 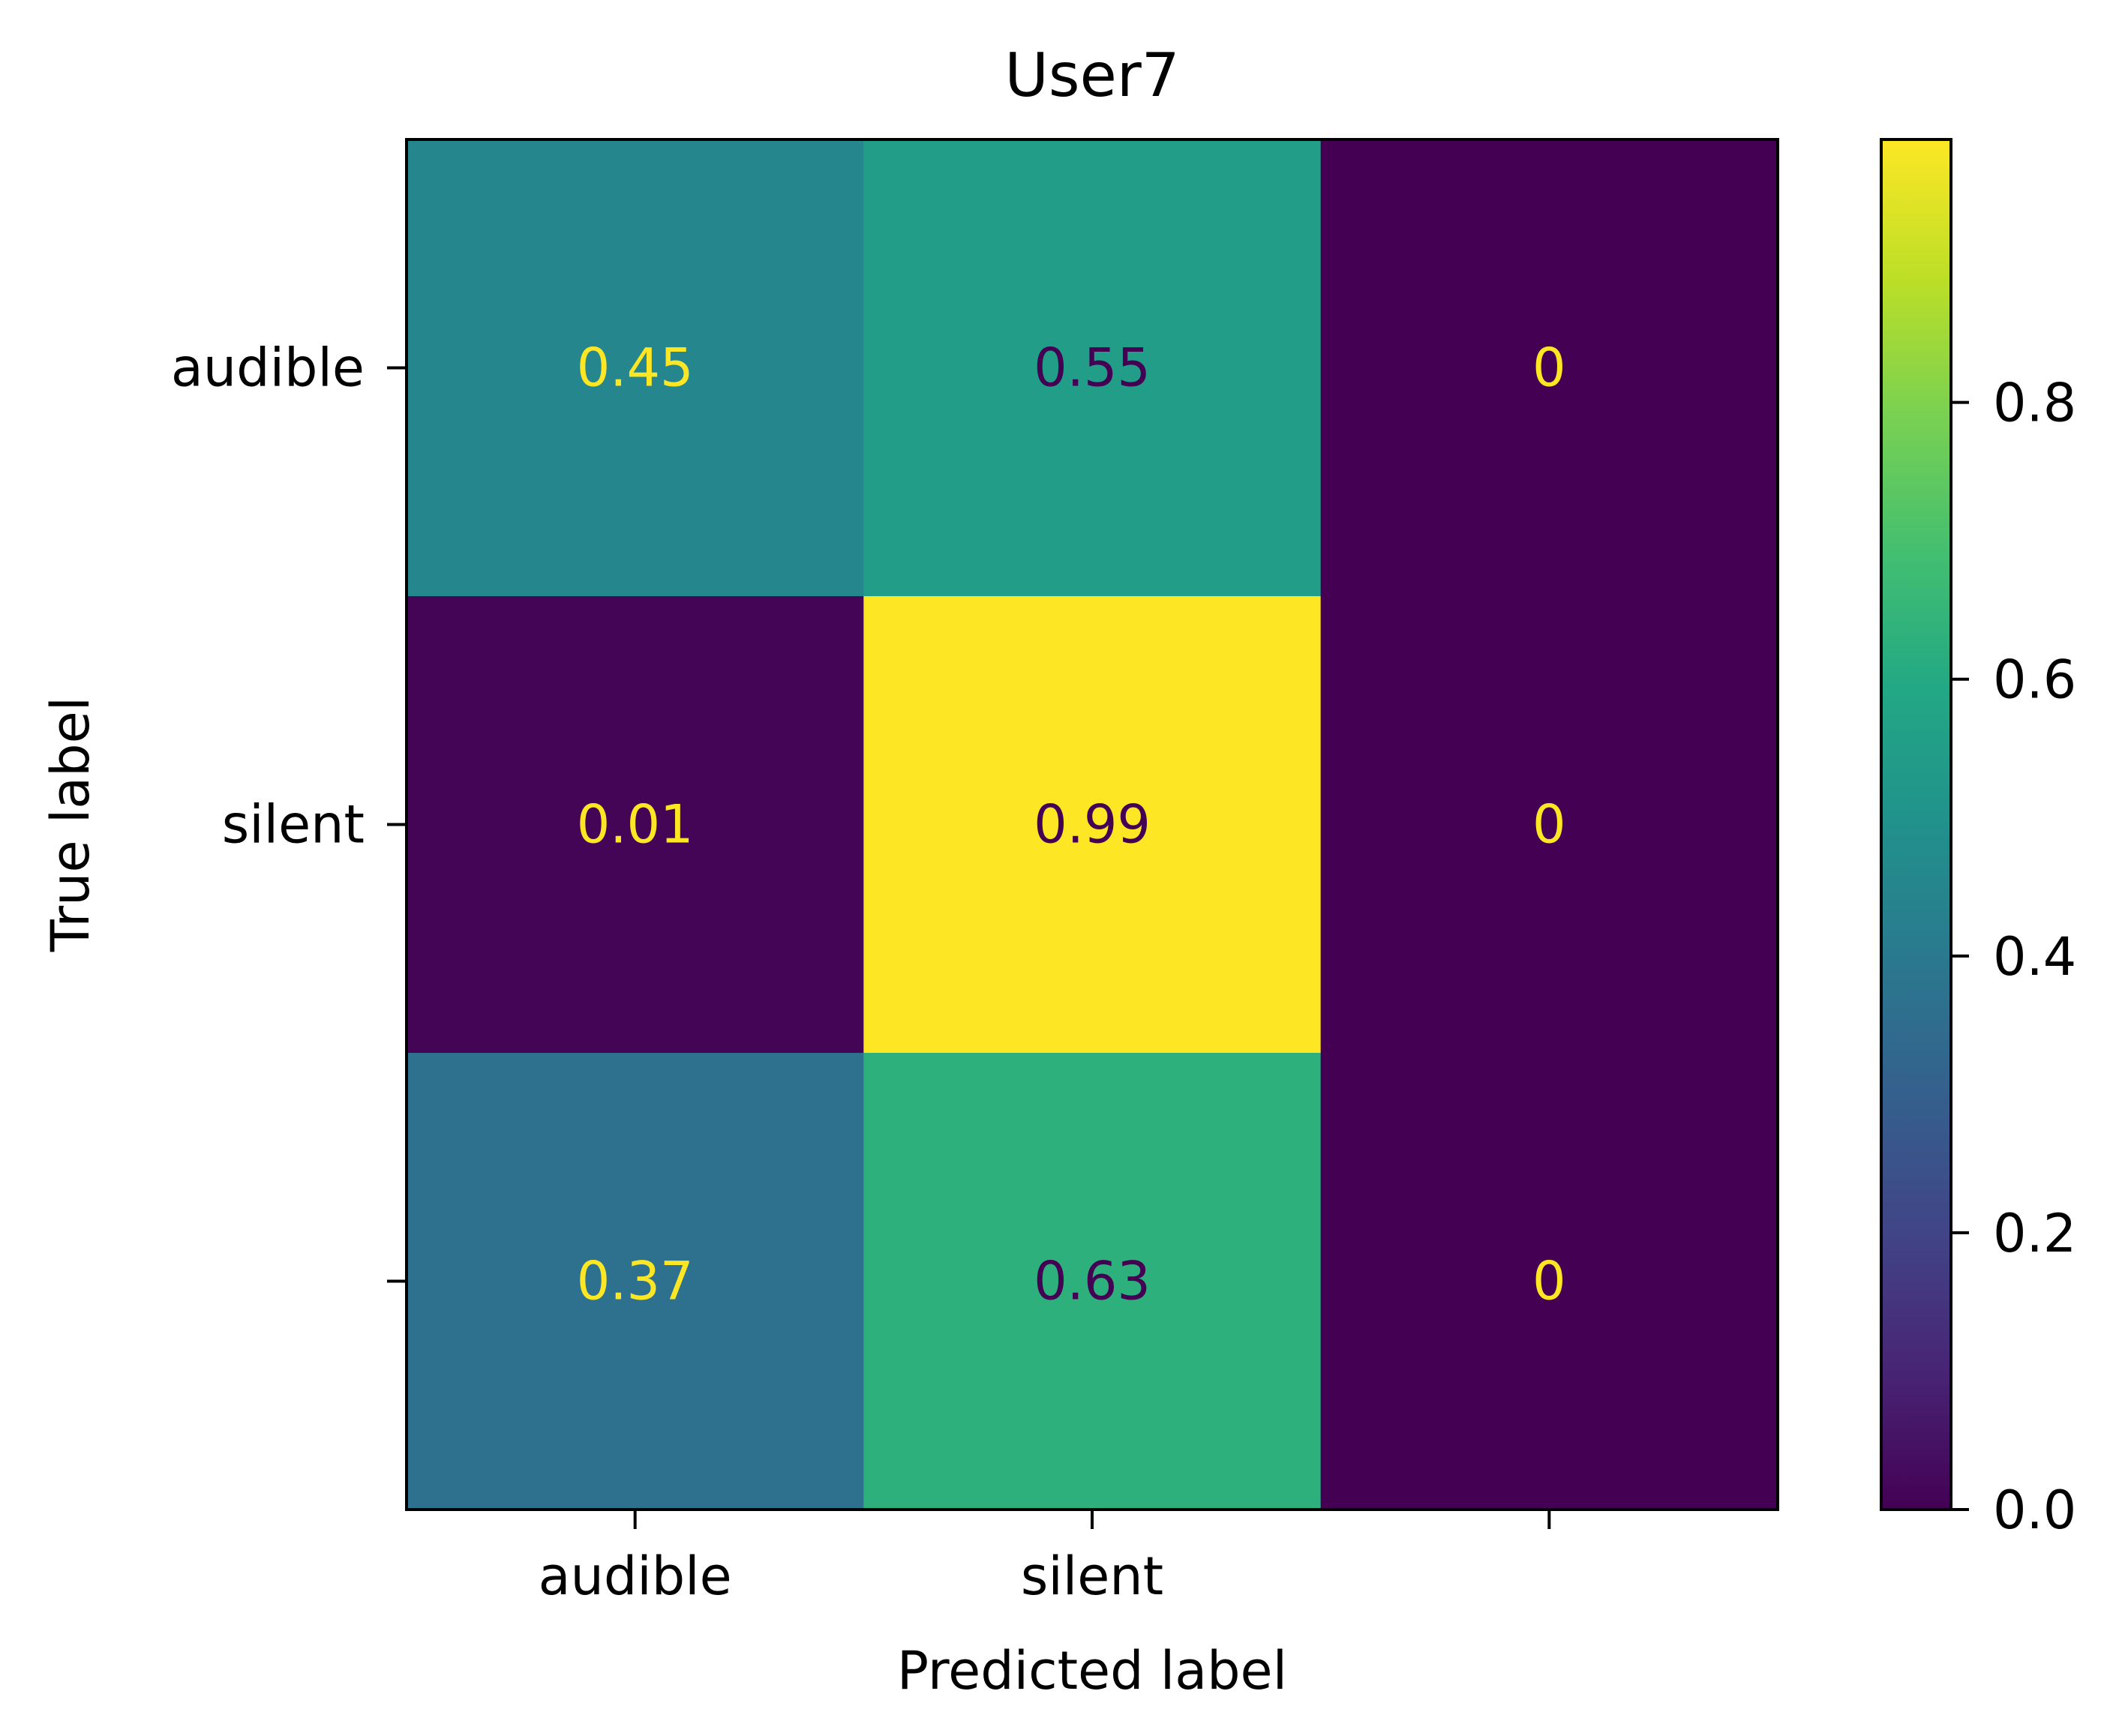 What do you see at coordinates (70, 824) in the screenshot?
I see `y-axis-label: True label` at bounding box center [70, 824].